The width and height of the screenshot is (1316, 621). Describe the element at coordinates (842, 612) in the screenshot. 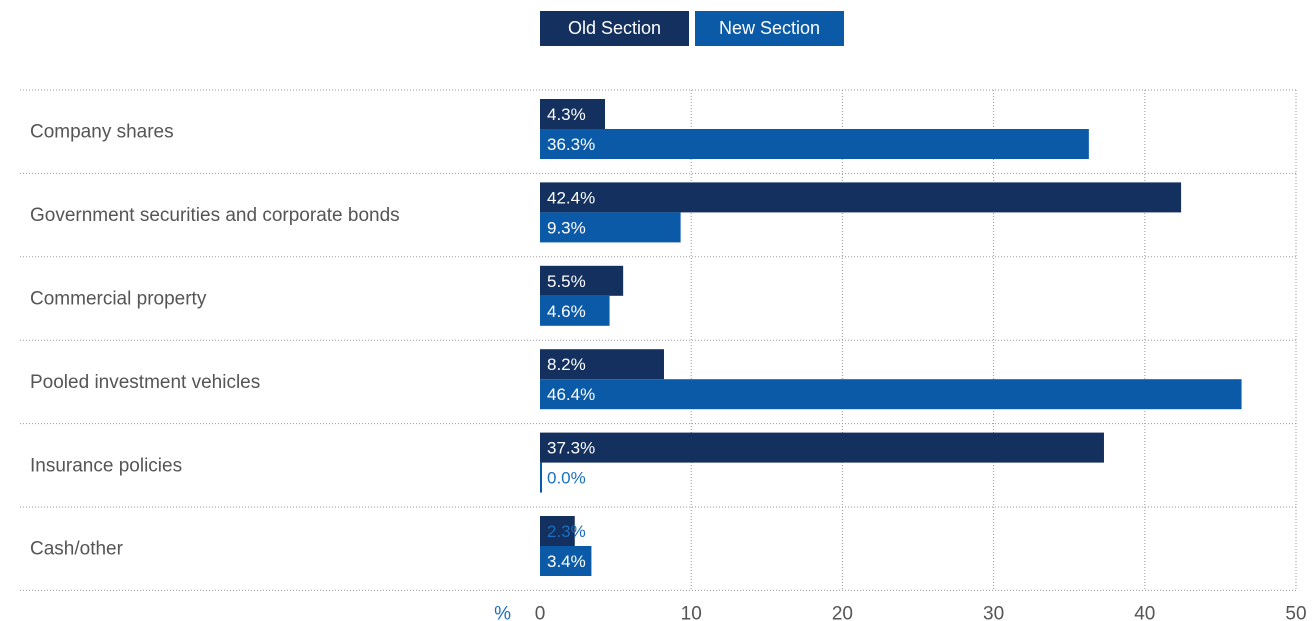

I see `x-tick-label: 20` at that location.